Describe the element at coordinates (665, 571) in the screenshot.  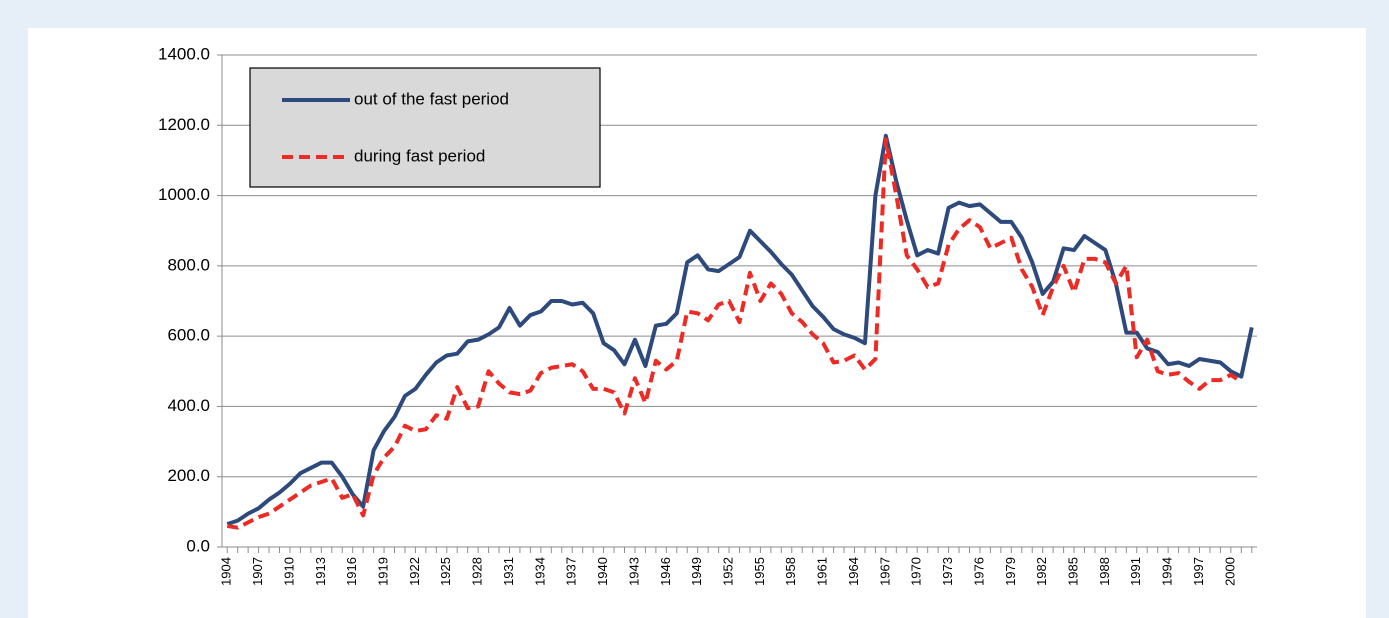
I see `x-tick-label: 1946` at that location.